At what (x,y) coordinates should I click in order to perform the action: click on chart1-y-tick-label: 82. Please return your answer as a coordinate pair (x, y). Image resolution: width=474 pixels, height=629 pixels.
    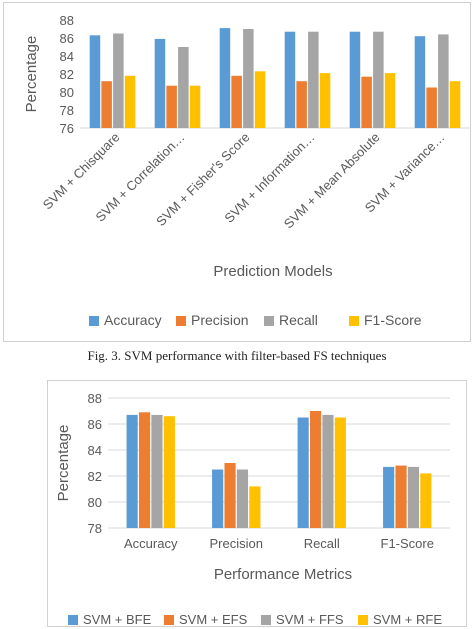
    Looking at the image, I should click on (67, 74).